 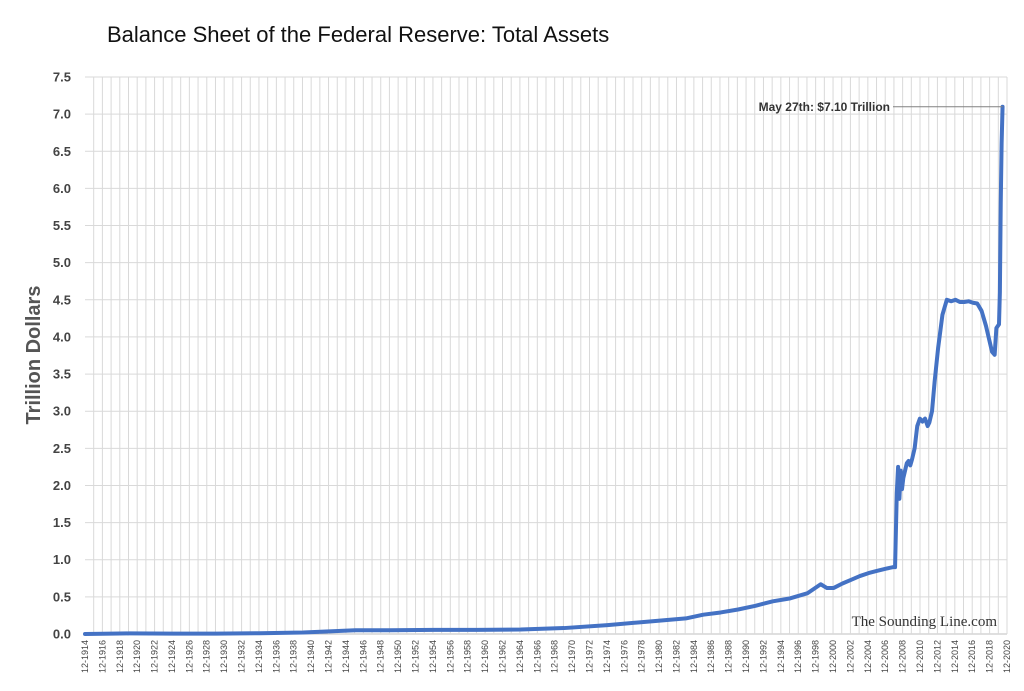 I want to click on y-axis-label: Trillion Dollars, so click(x=34, y=355).